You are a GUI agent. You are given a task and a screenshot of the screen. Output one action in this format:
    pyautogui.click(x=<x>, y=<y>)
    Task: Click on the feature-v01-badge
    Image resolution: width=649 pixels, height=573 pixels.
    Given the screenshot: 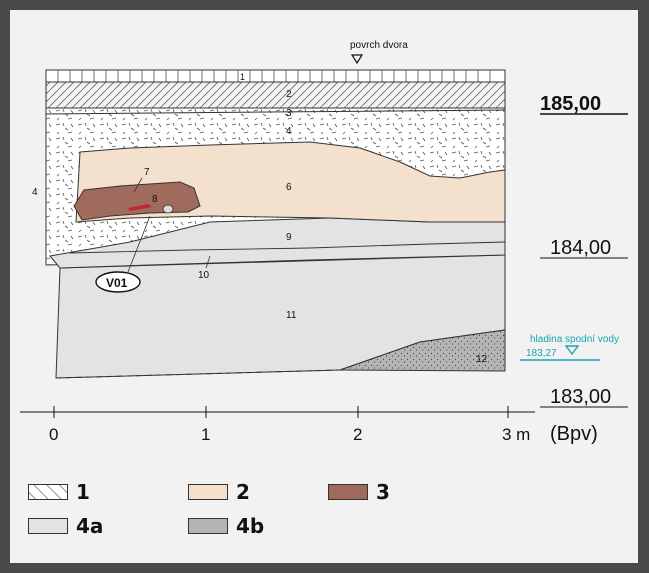 What is the action you would take?
    pyautogui.click(x=118, y=282)
    